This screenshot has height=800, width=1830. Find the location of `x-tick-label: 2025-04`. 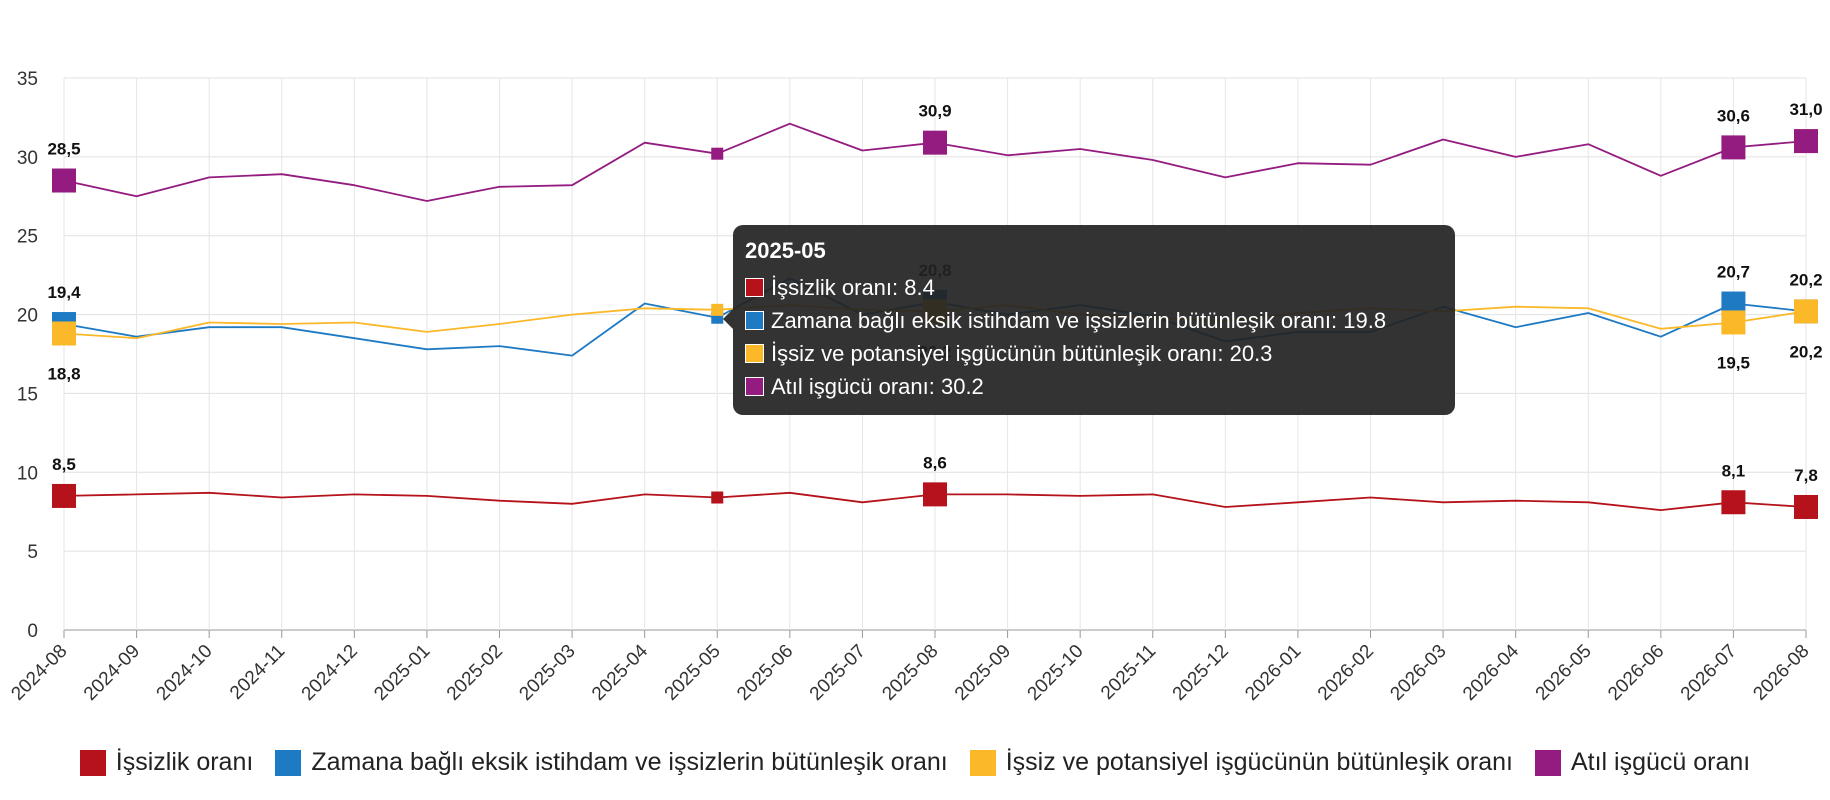

x-tick-label: 2025-04 is located at coordinates (620, 672).